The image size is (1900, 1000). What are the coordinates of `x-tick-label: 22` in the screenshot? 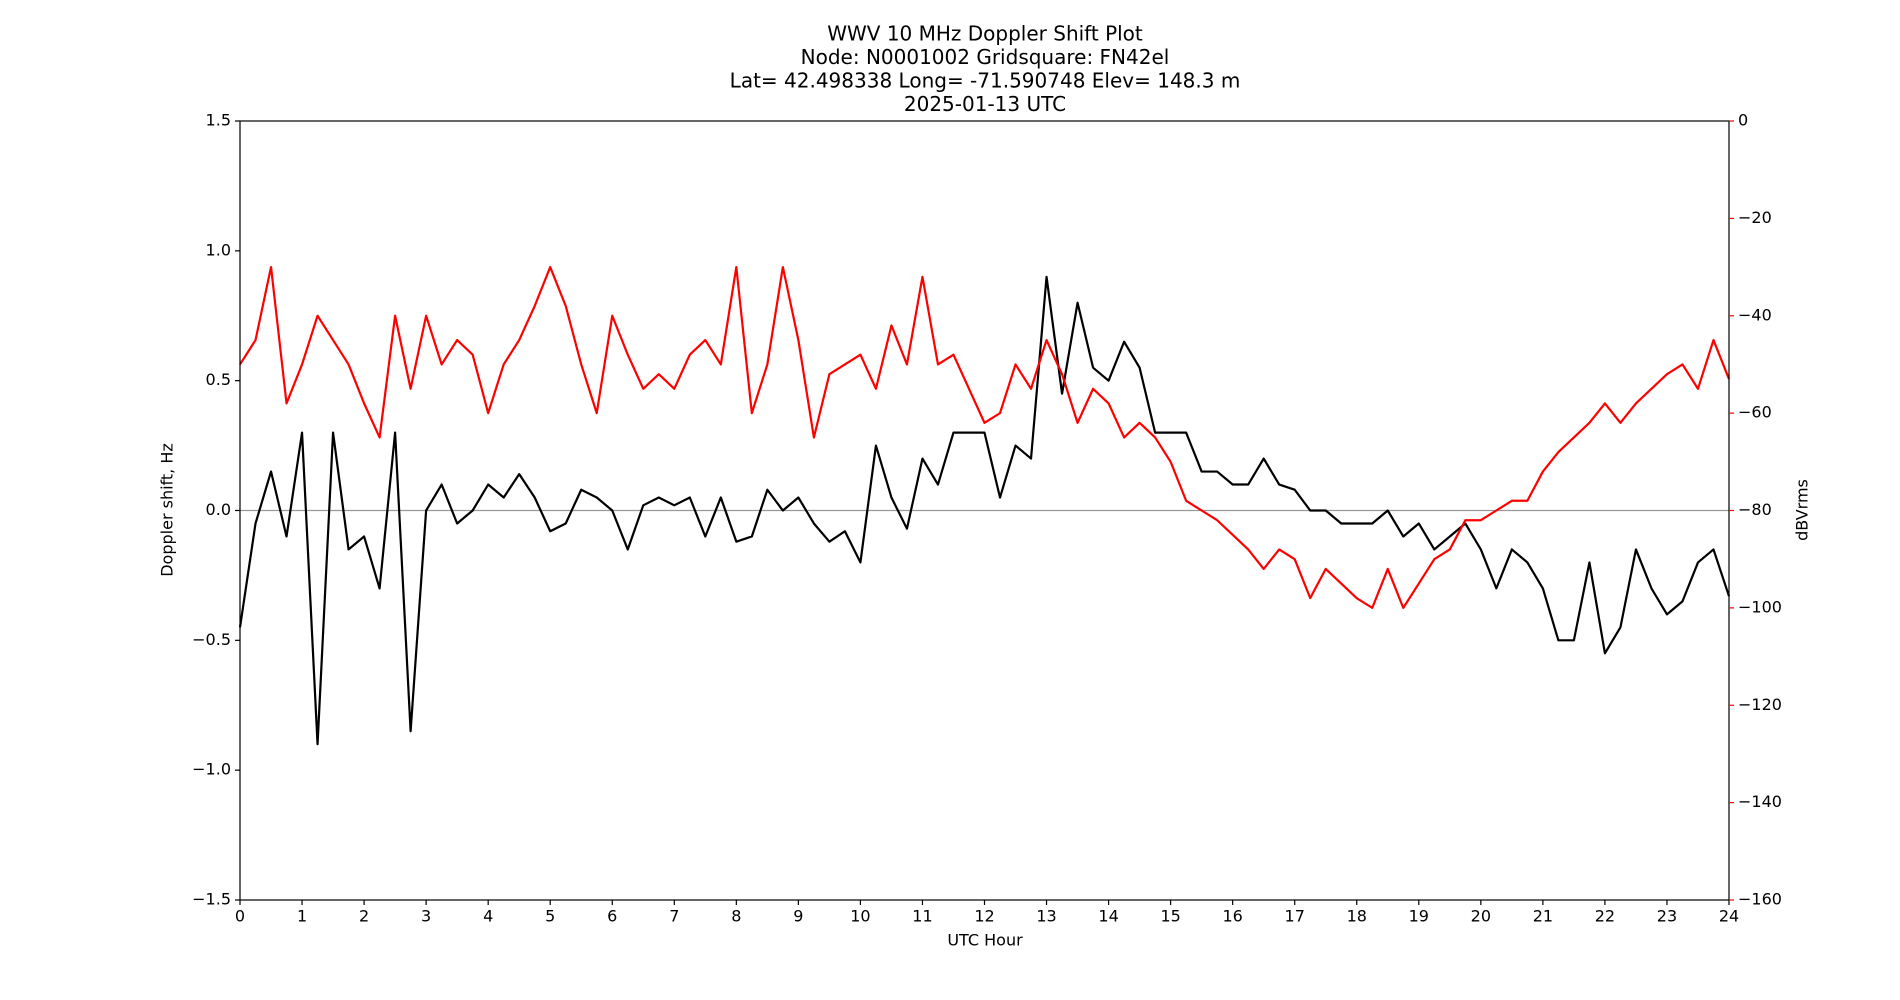 It's located at (1605, 916).